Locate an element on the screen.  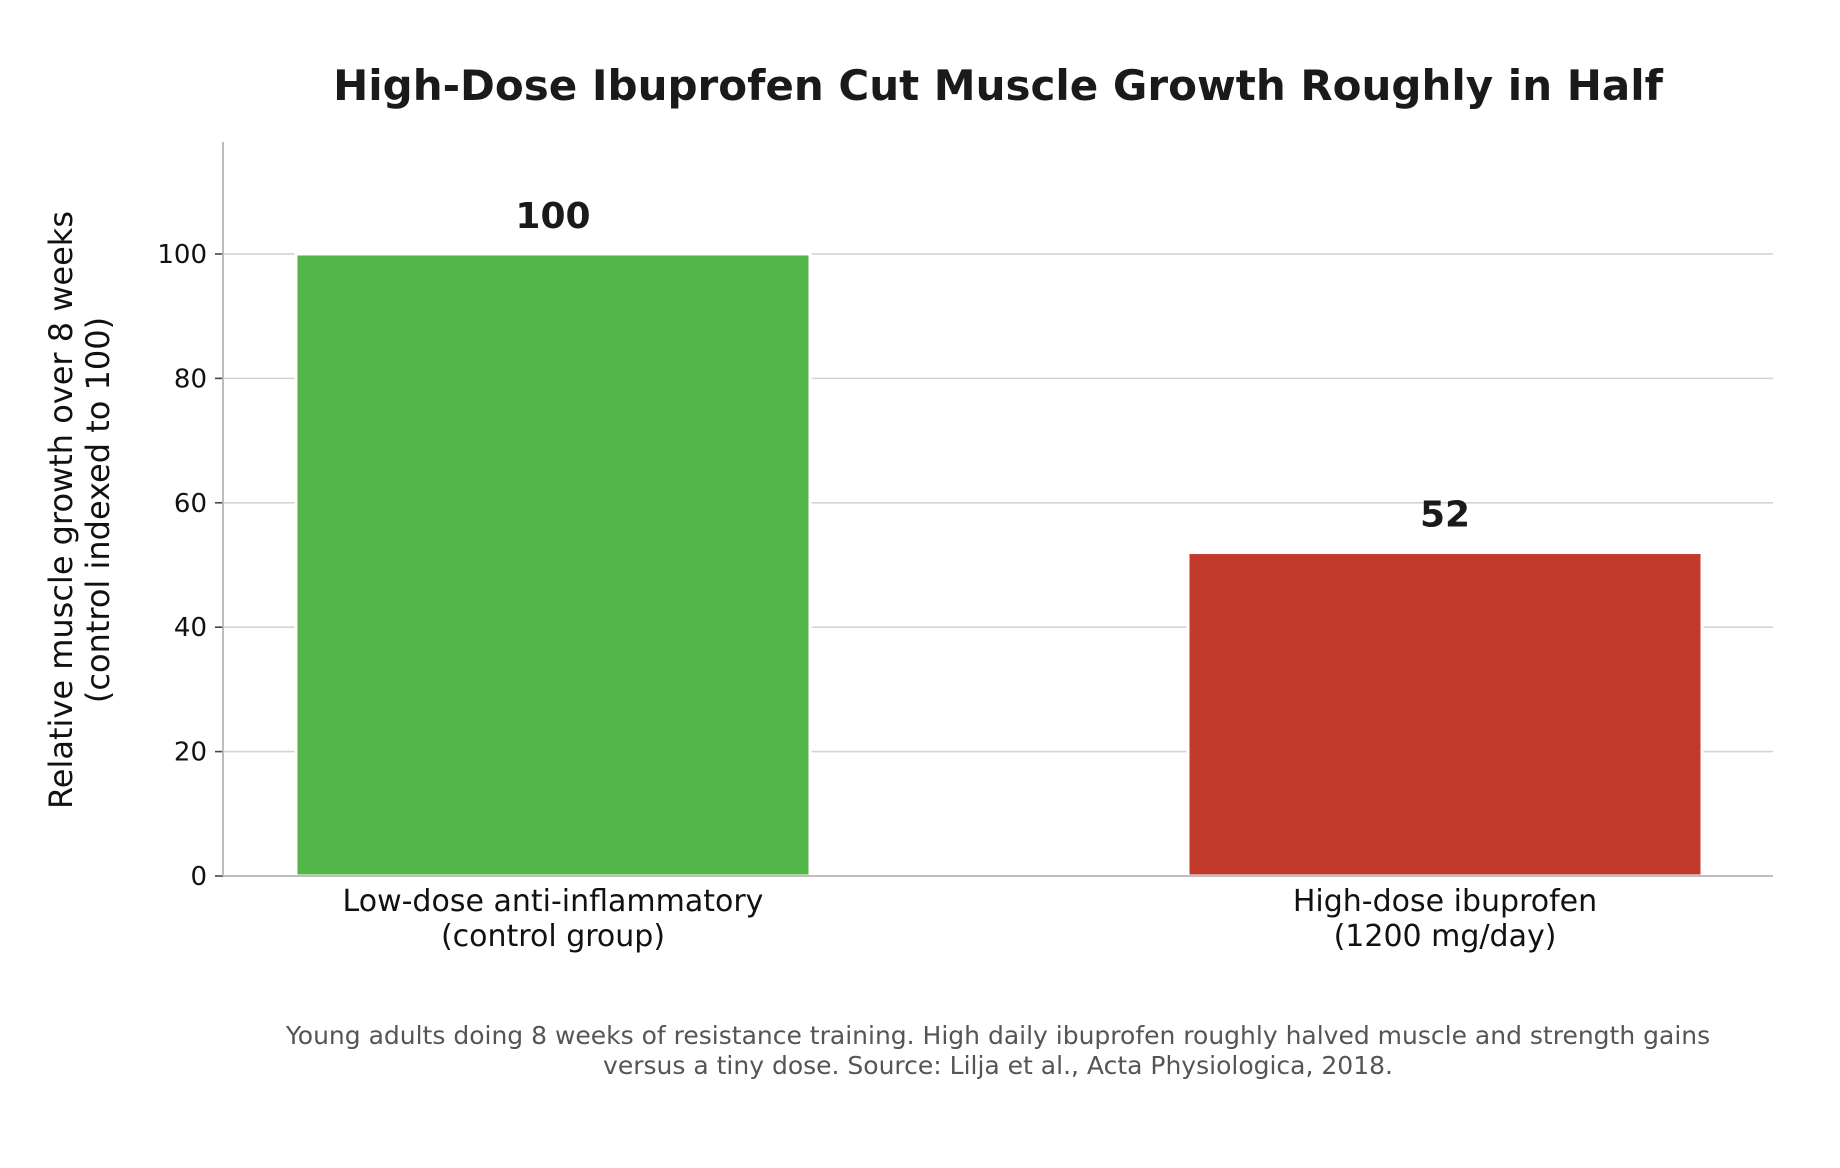
x-category-label-1-line-1: (1200 mg/day) is located at coordinates (1445, 936).